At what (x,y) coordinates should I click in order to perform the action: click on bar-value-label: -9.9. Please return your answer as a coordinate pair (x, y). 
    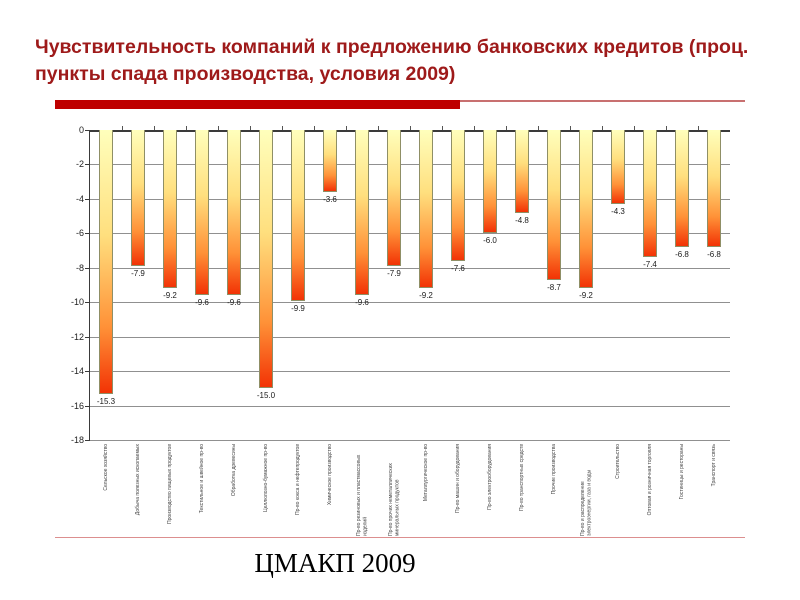
    Looking at the image, I should click on (298, 308).